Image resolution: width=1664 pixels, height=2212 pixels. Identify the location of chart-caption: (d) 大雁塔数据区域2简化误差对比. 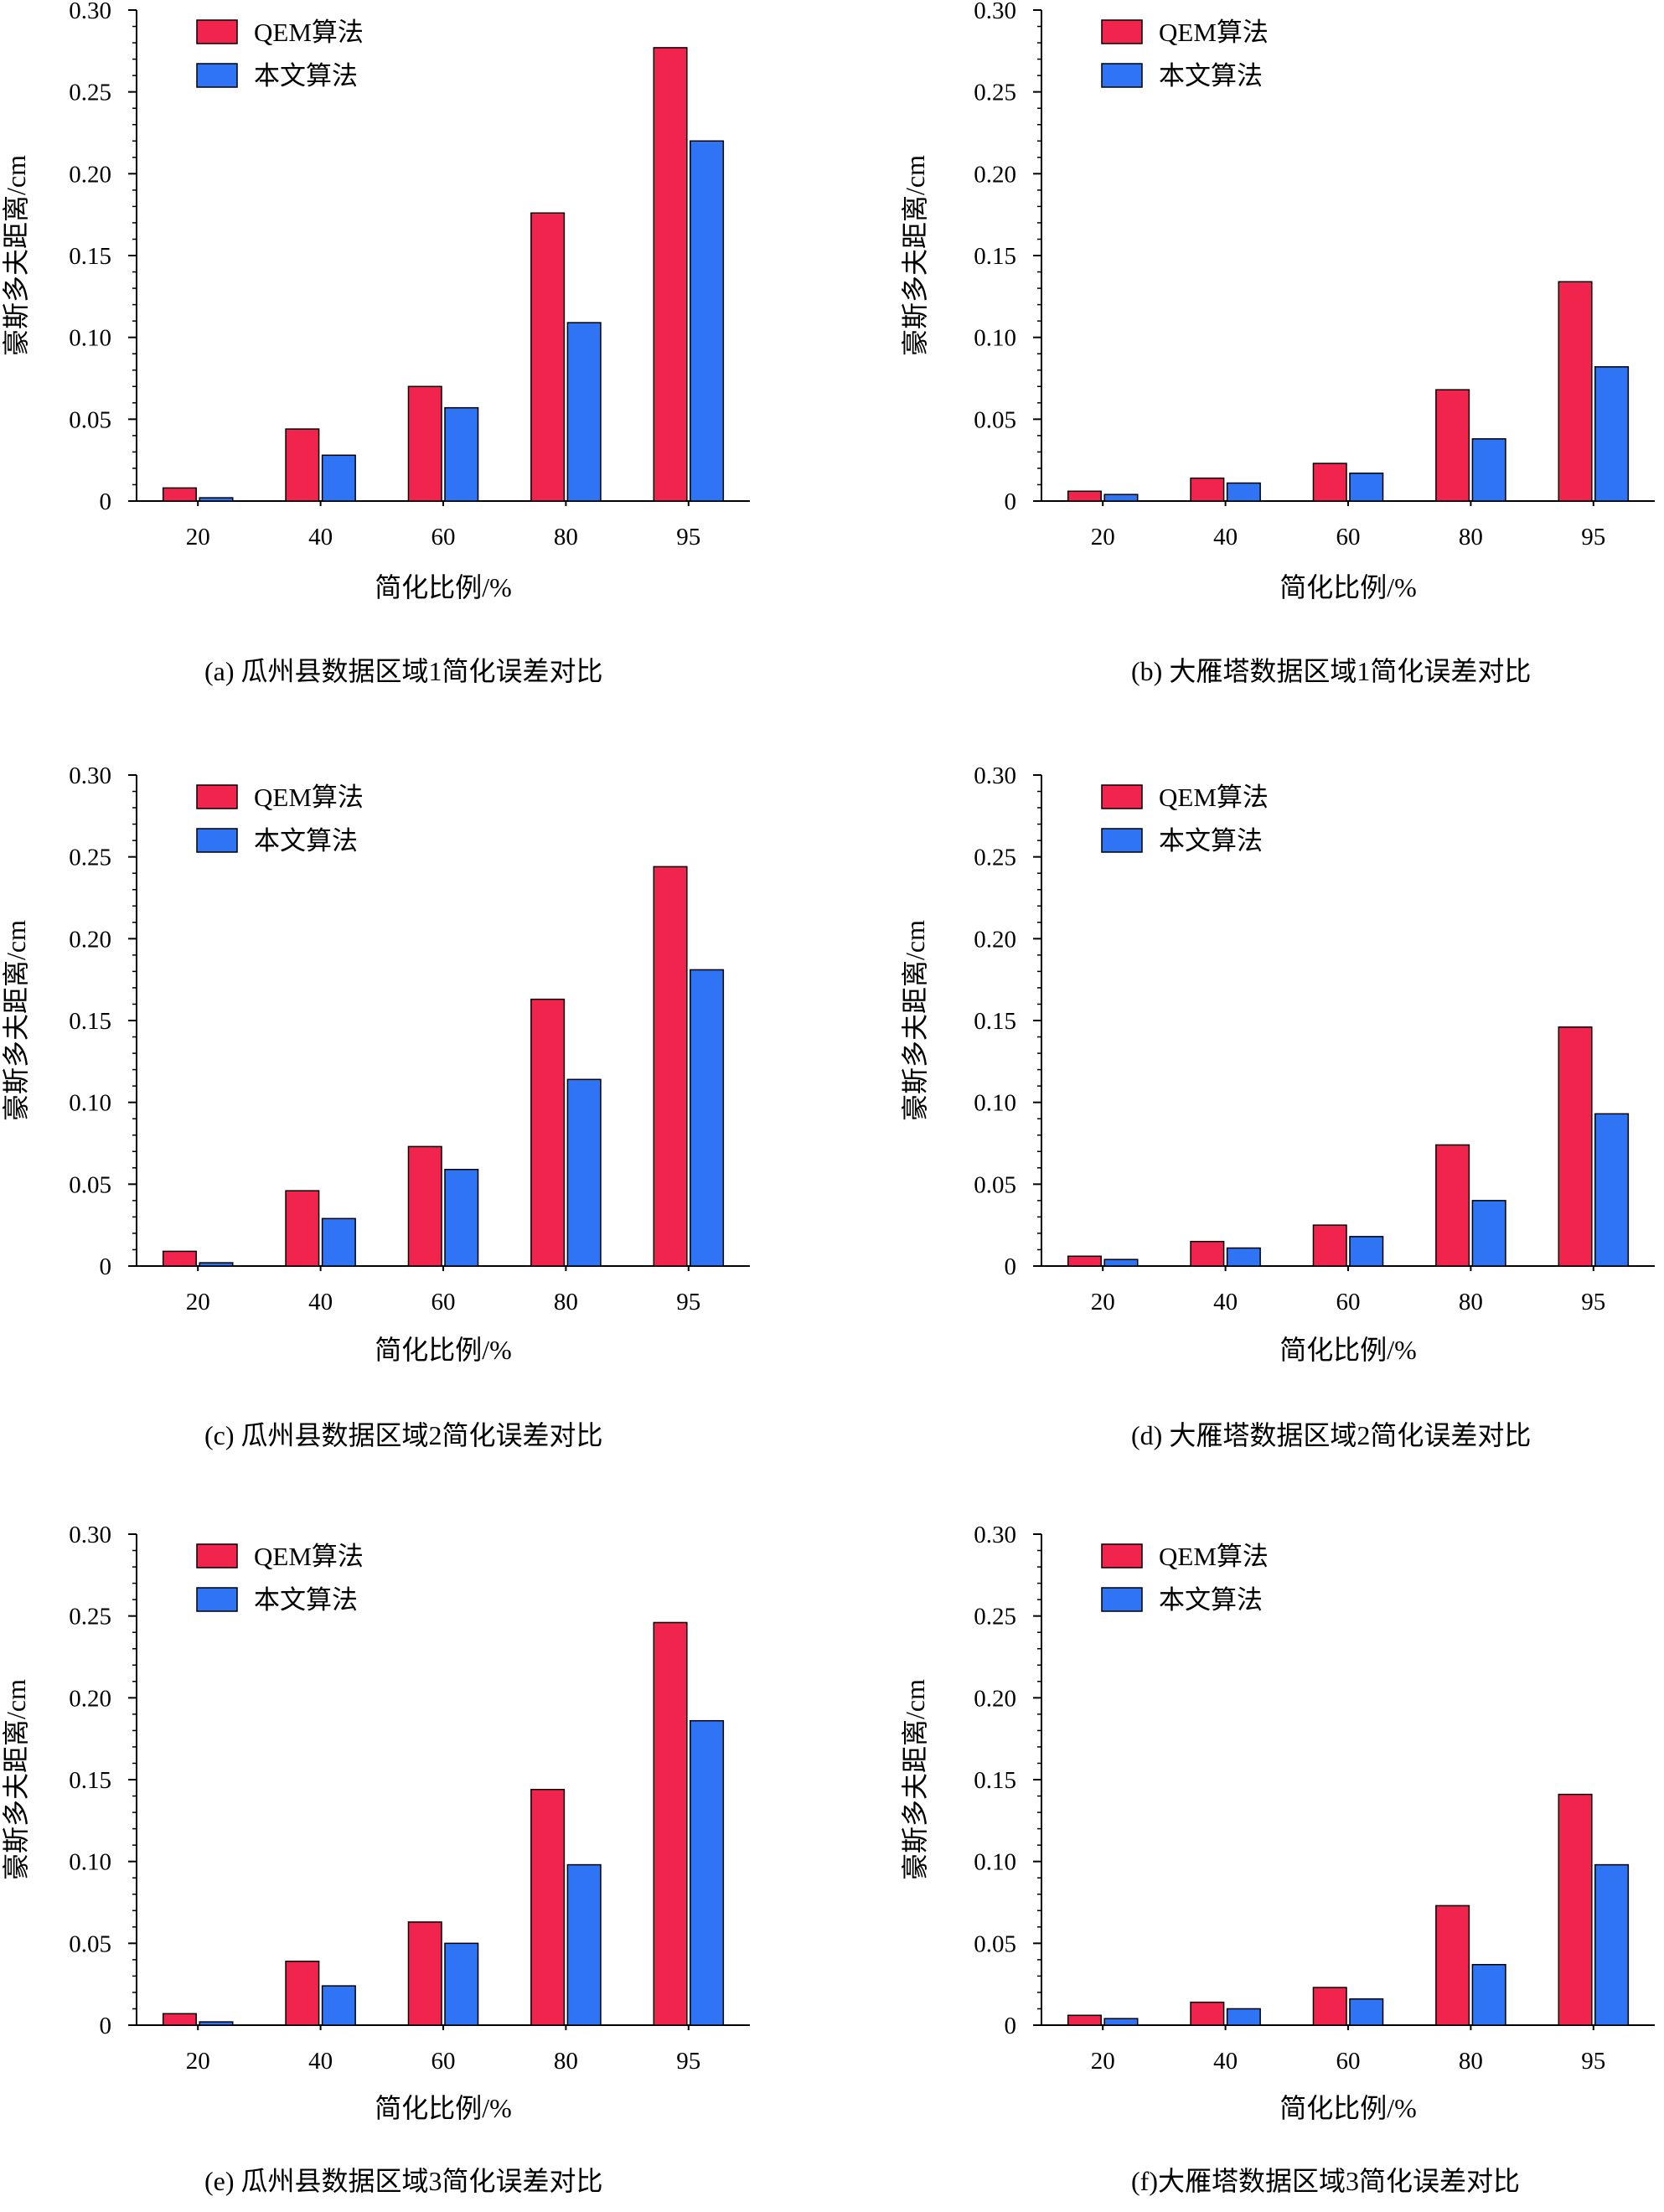
(1332, 1435).